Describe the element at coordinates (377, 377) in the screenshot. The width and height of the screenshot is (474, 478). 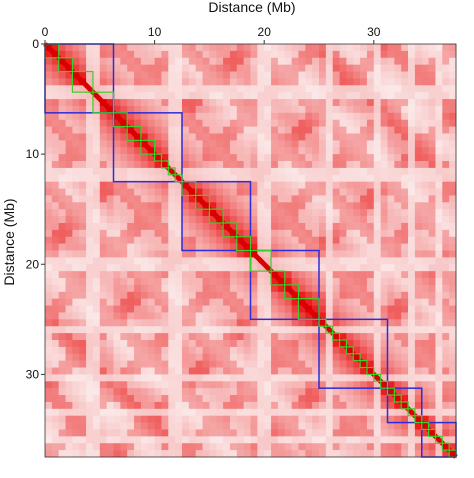
I see `inner-domain-box` at that location.